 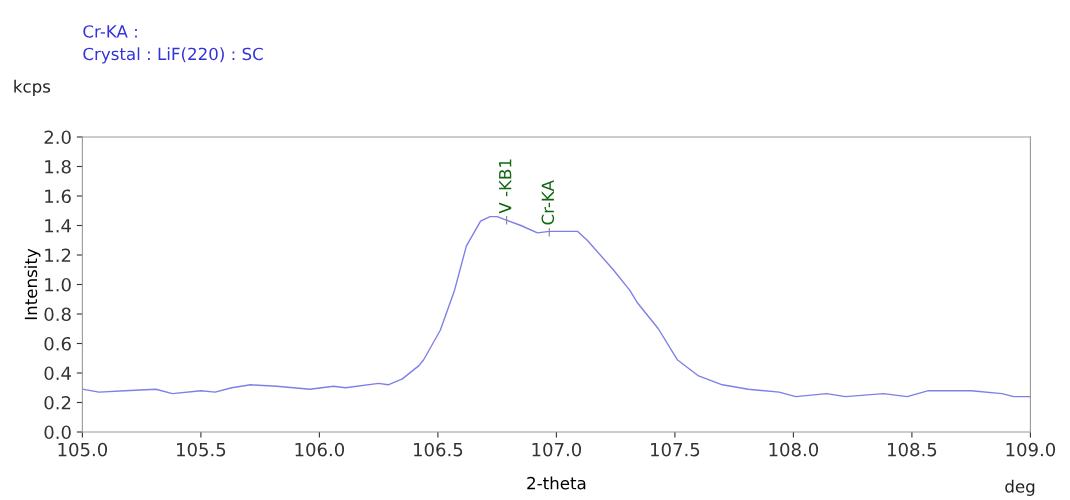 I want to click on x-tick-label: 105.0, so click(x=83, y=449).